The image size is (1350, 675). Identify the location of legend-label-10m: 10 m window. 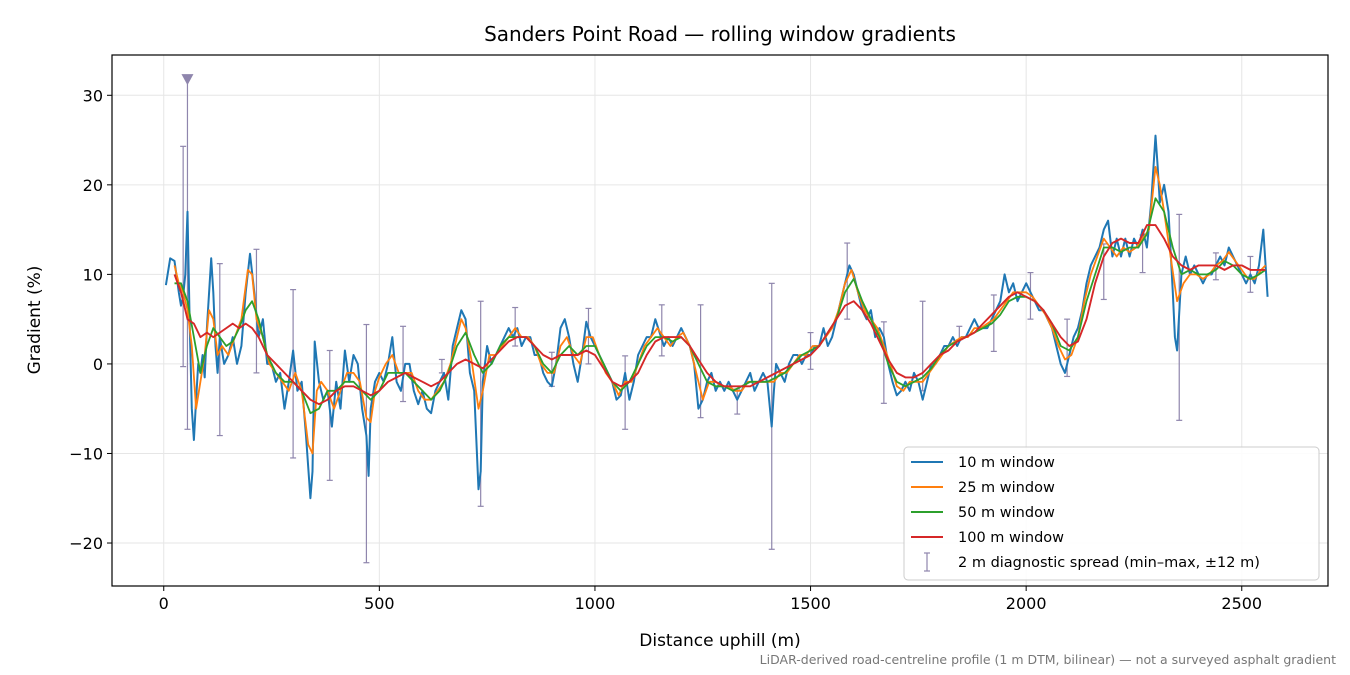
(1006, 463).